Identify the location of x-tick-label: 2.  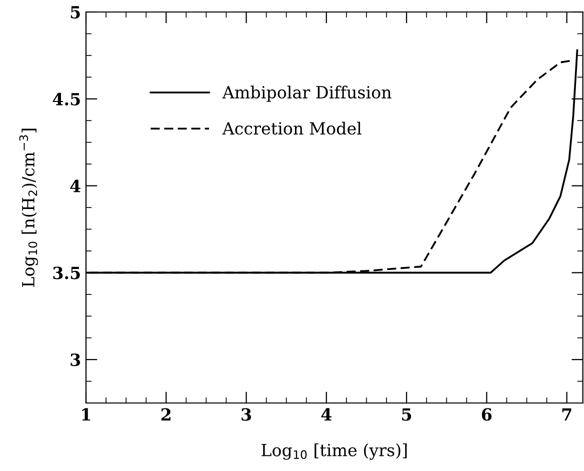
(165, 414).